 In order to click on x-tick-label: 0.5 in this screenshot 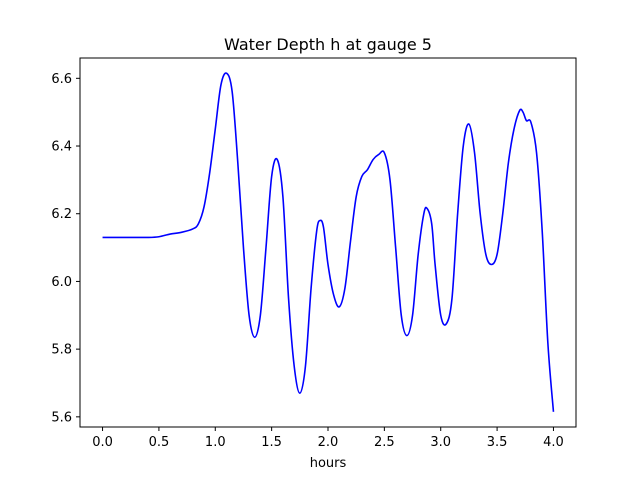, I will do `click(159, 442)`.